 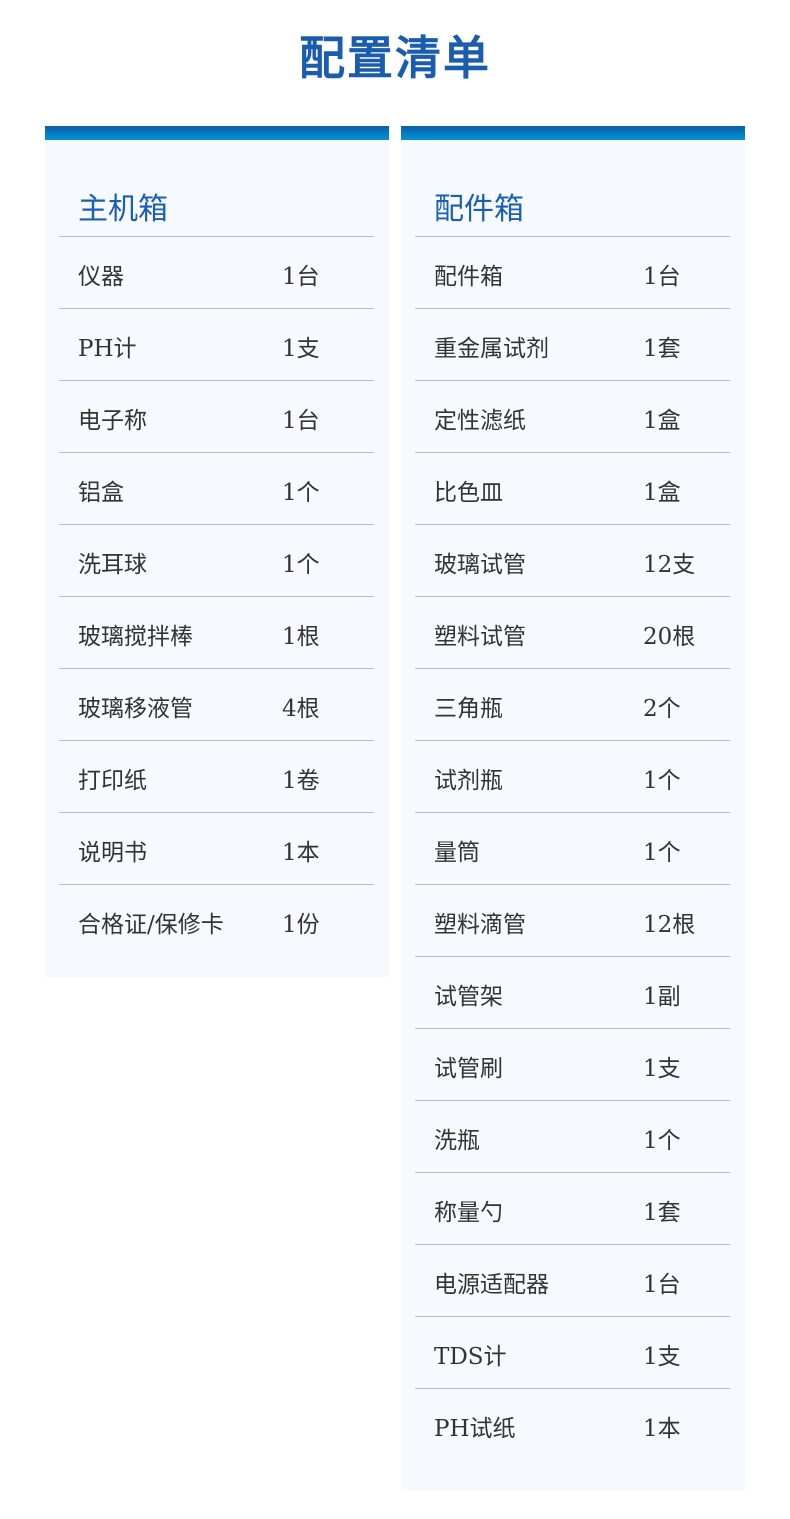 I want to click on section-heading: 主机箱, so click(x=216, y=188).